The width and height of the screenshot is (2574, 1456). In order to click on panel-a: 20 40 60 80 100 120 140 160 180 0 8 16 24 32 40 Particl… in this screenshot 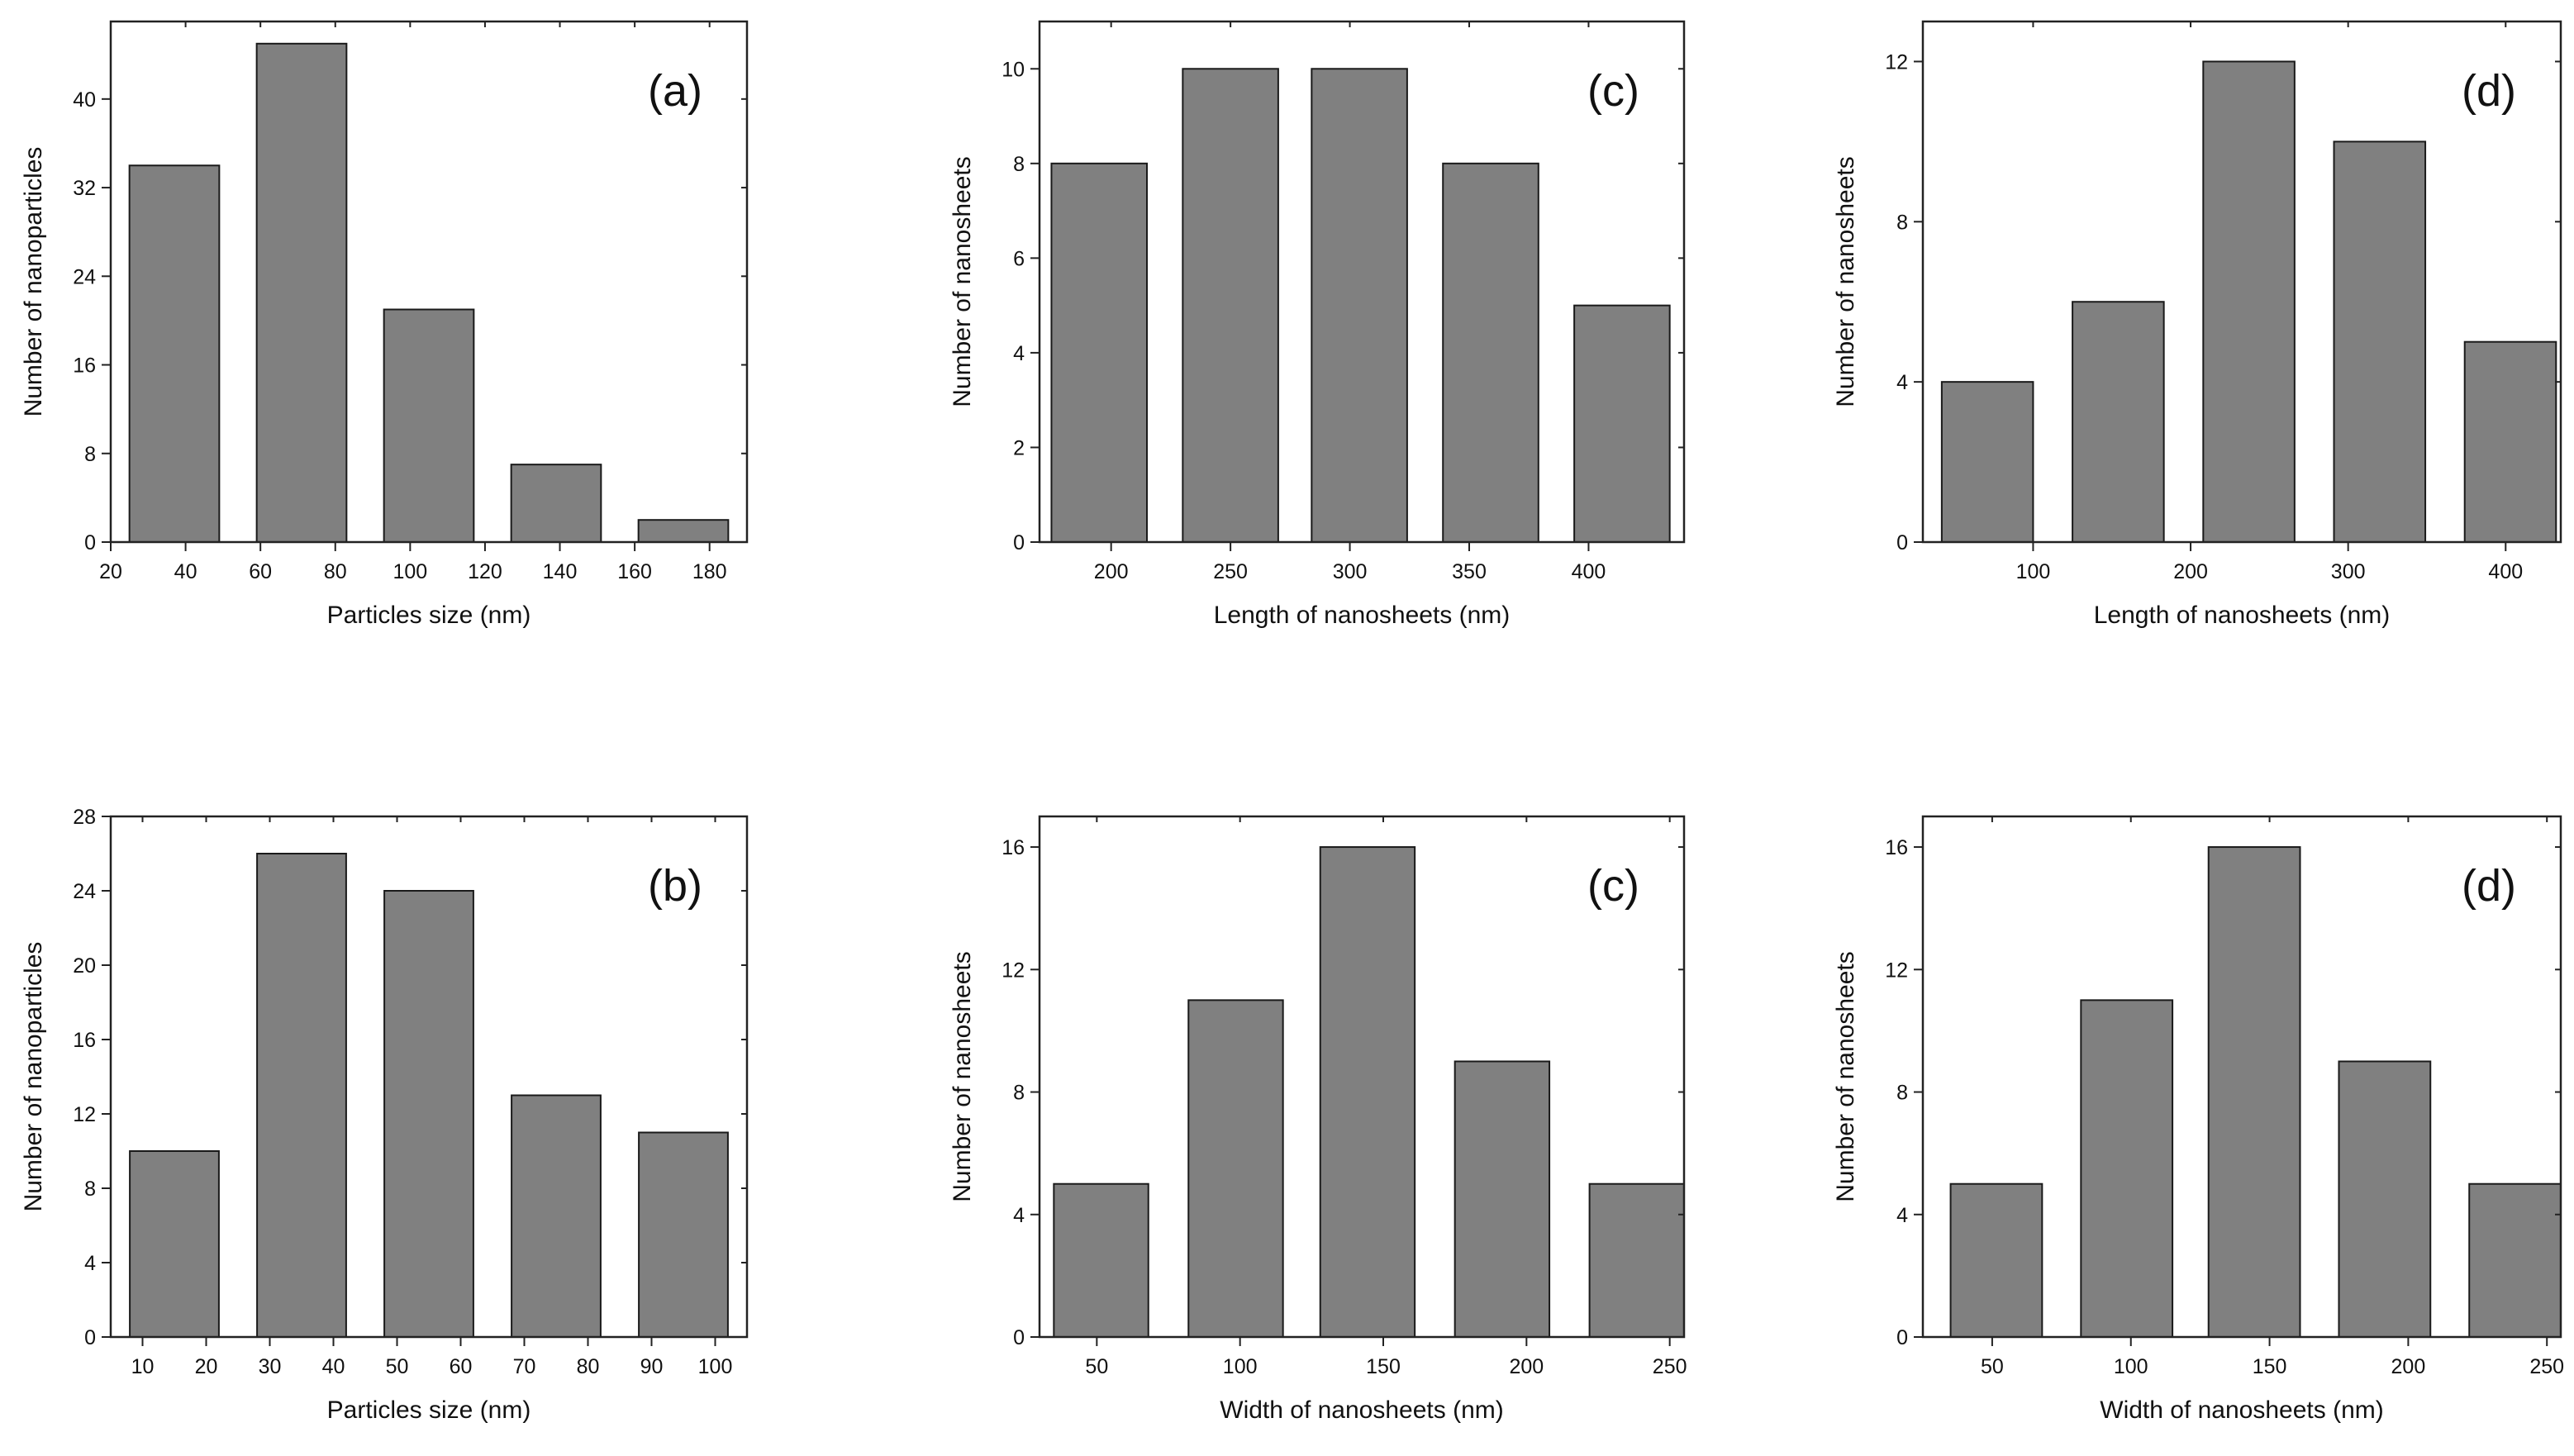, I will do `click(384, 324)`.